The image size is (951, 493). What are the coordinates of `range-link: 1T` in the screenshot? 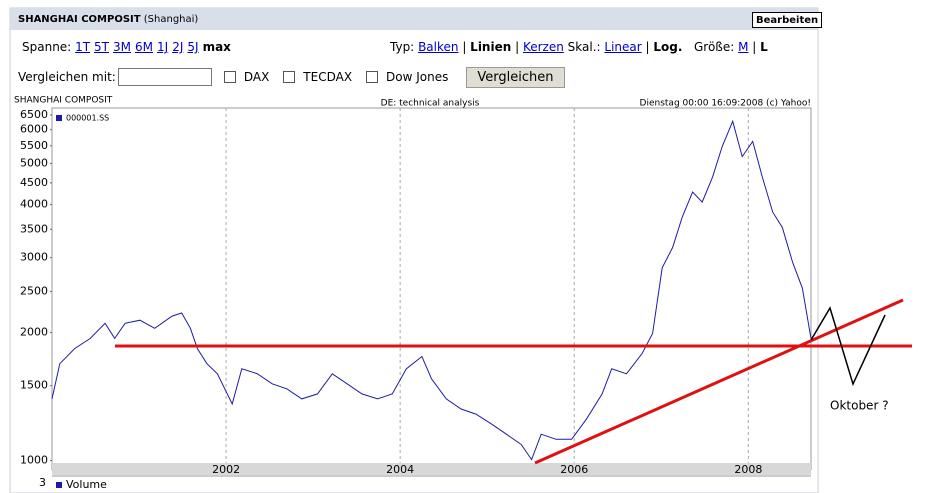 It's located at (83, 47).